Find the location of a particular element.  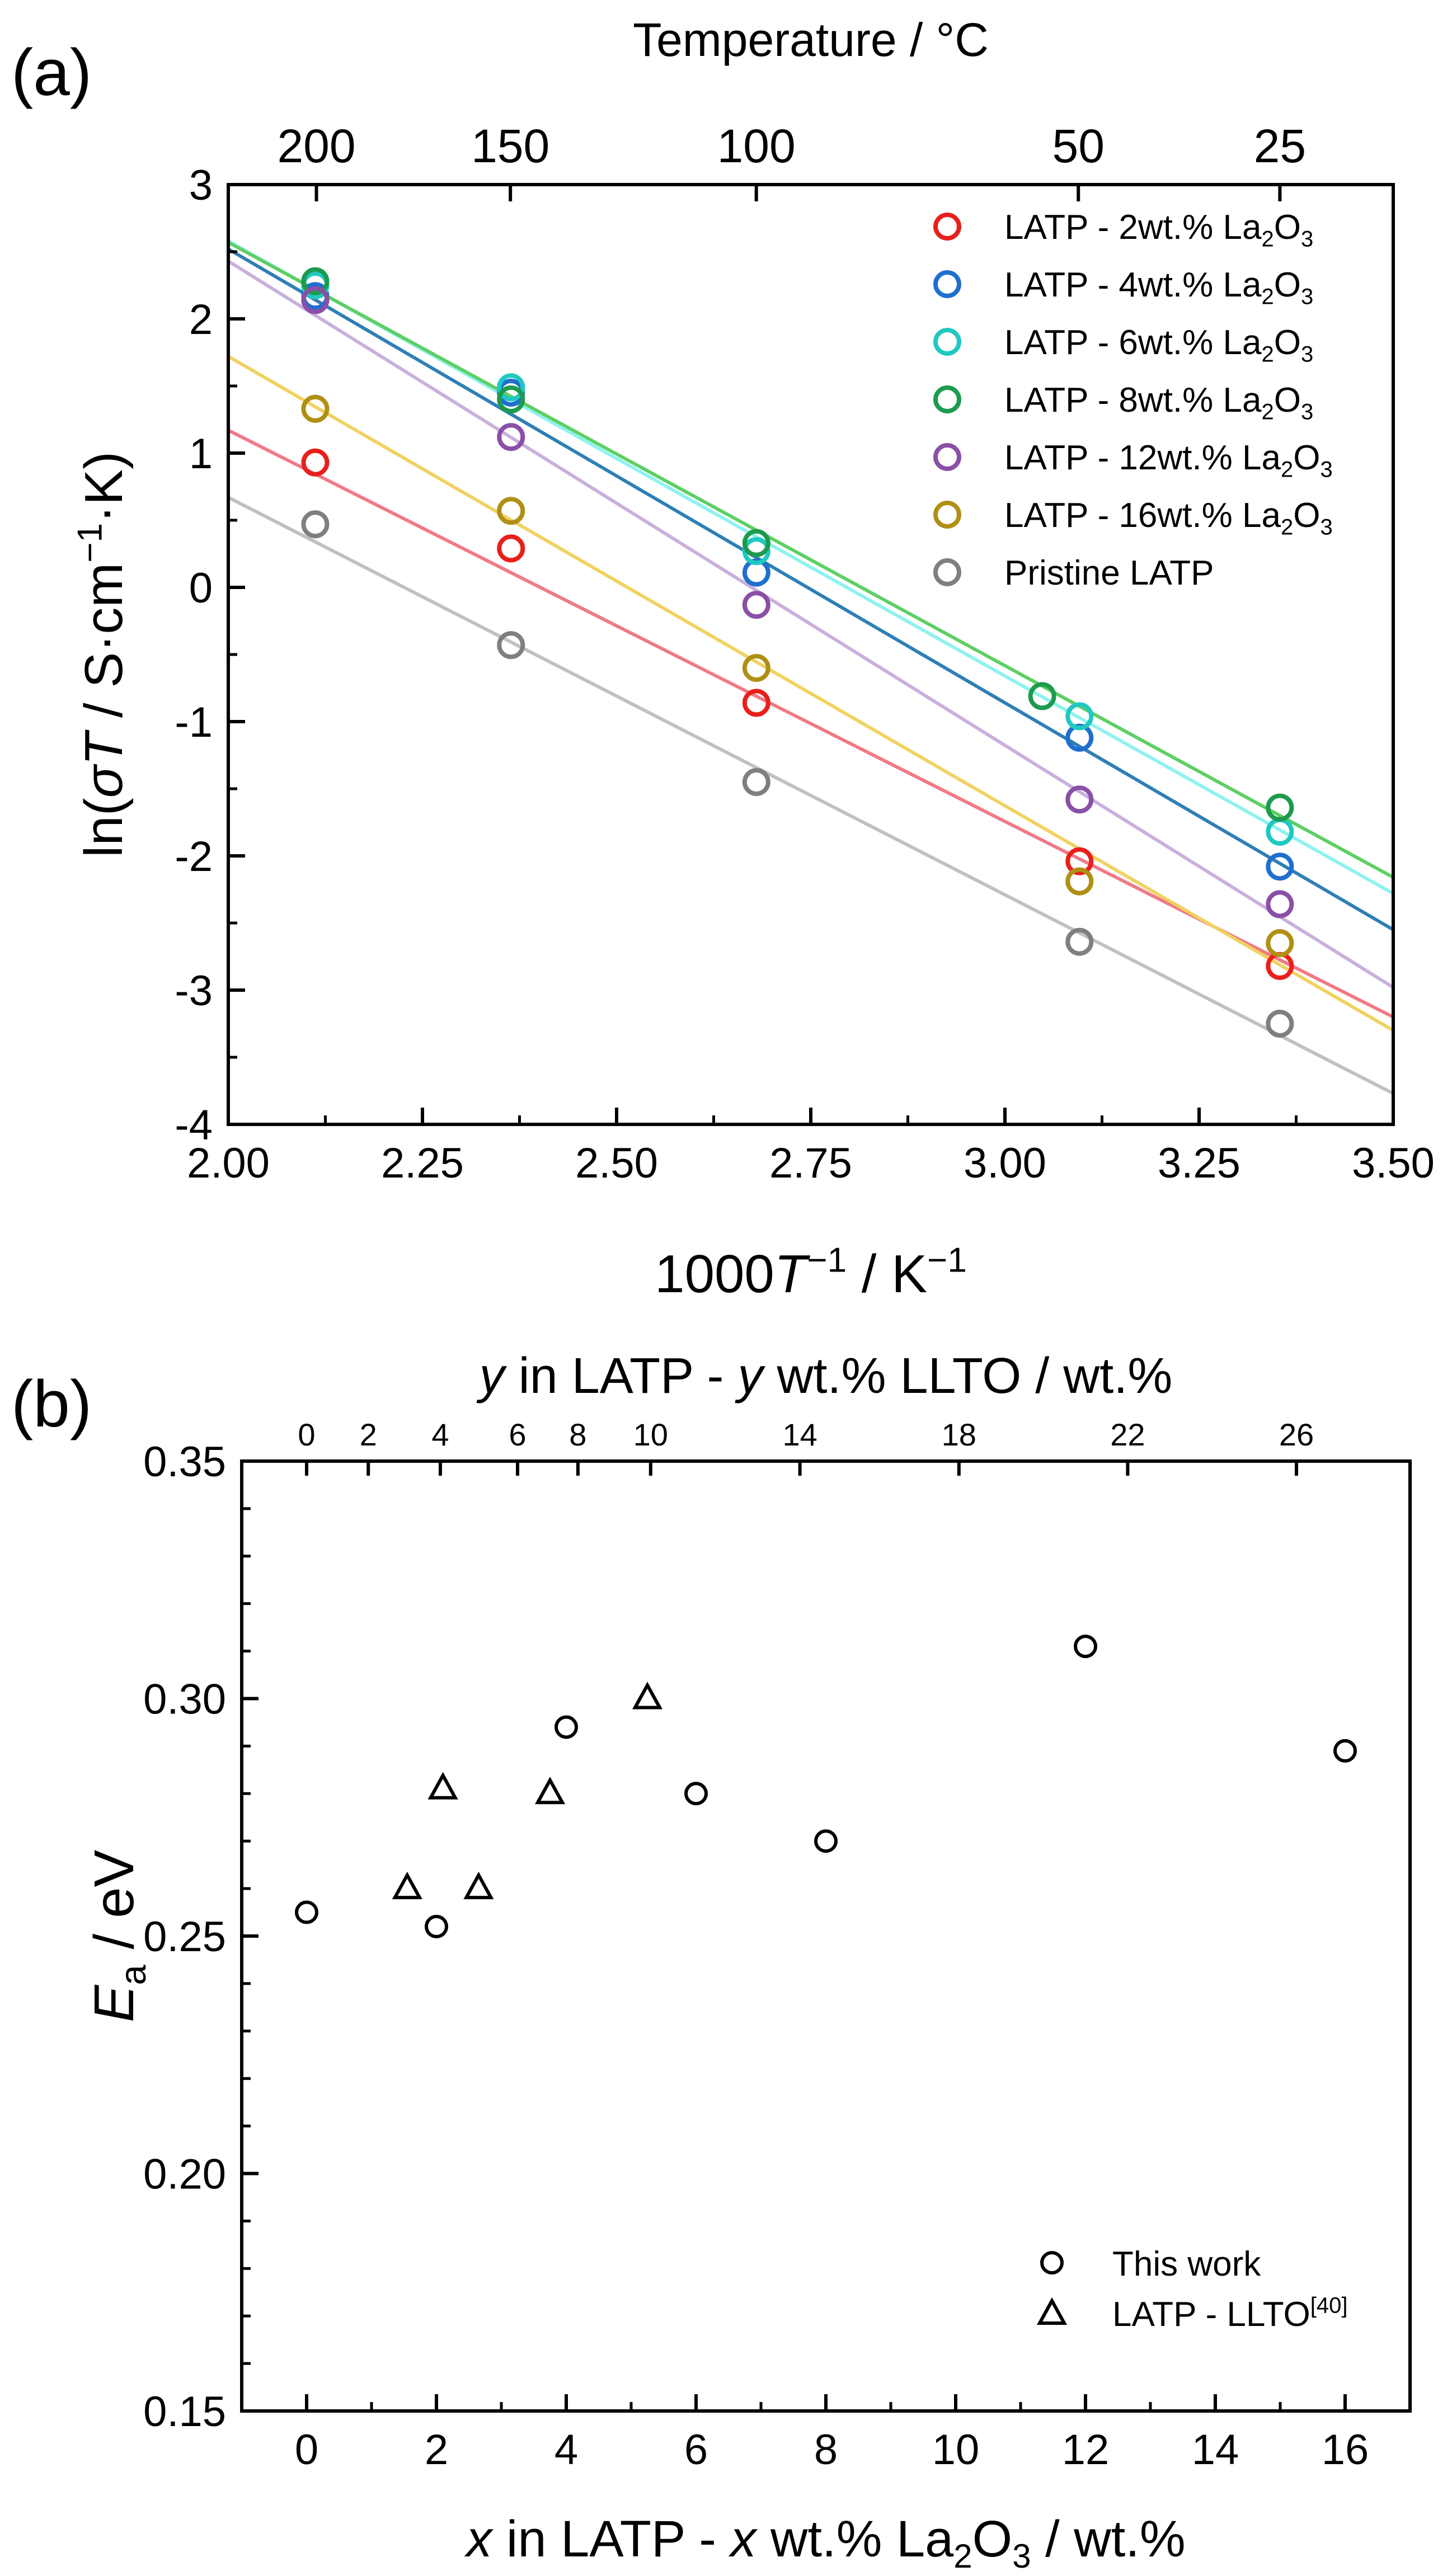

legend-label: LATP - 16wt.% La2O3 is located at coordinates (1168, 518).